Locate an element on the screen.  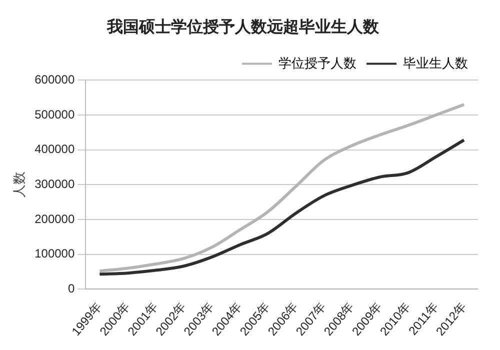
y-tick-label: 400000 is located at coordinates (54, 149).